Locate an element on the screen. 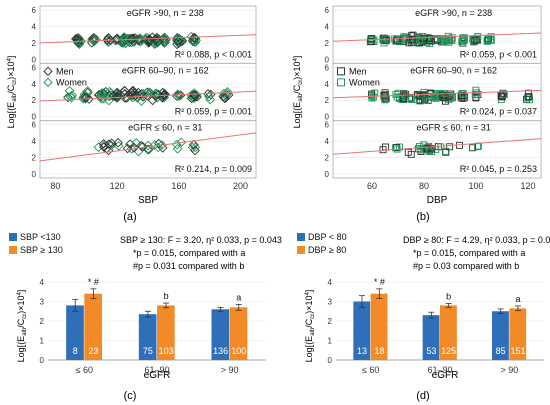  bar-n-label: 23 is located at coordinates (93, 351).